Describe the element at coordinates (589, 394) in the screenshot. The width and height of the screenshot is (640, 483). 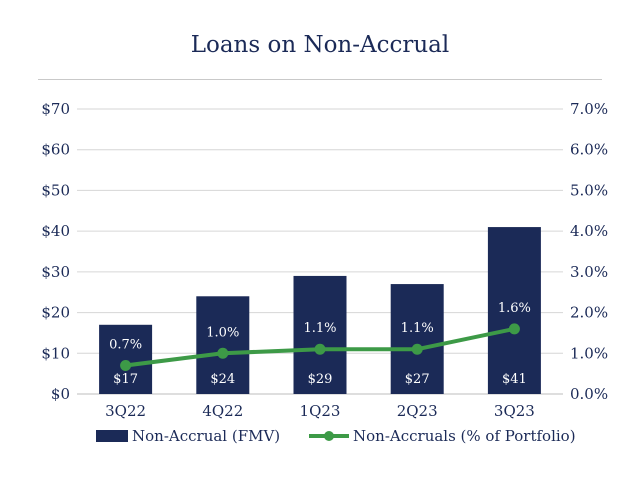
I see `y-right-tick-label: 0.0%` at that location.